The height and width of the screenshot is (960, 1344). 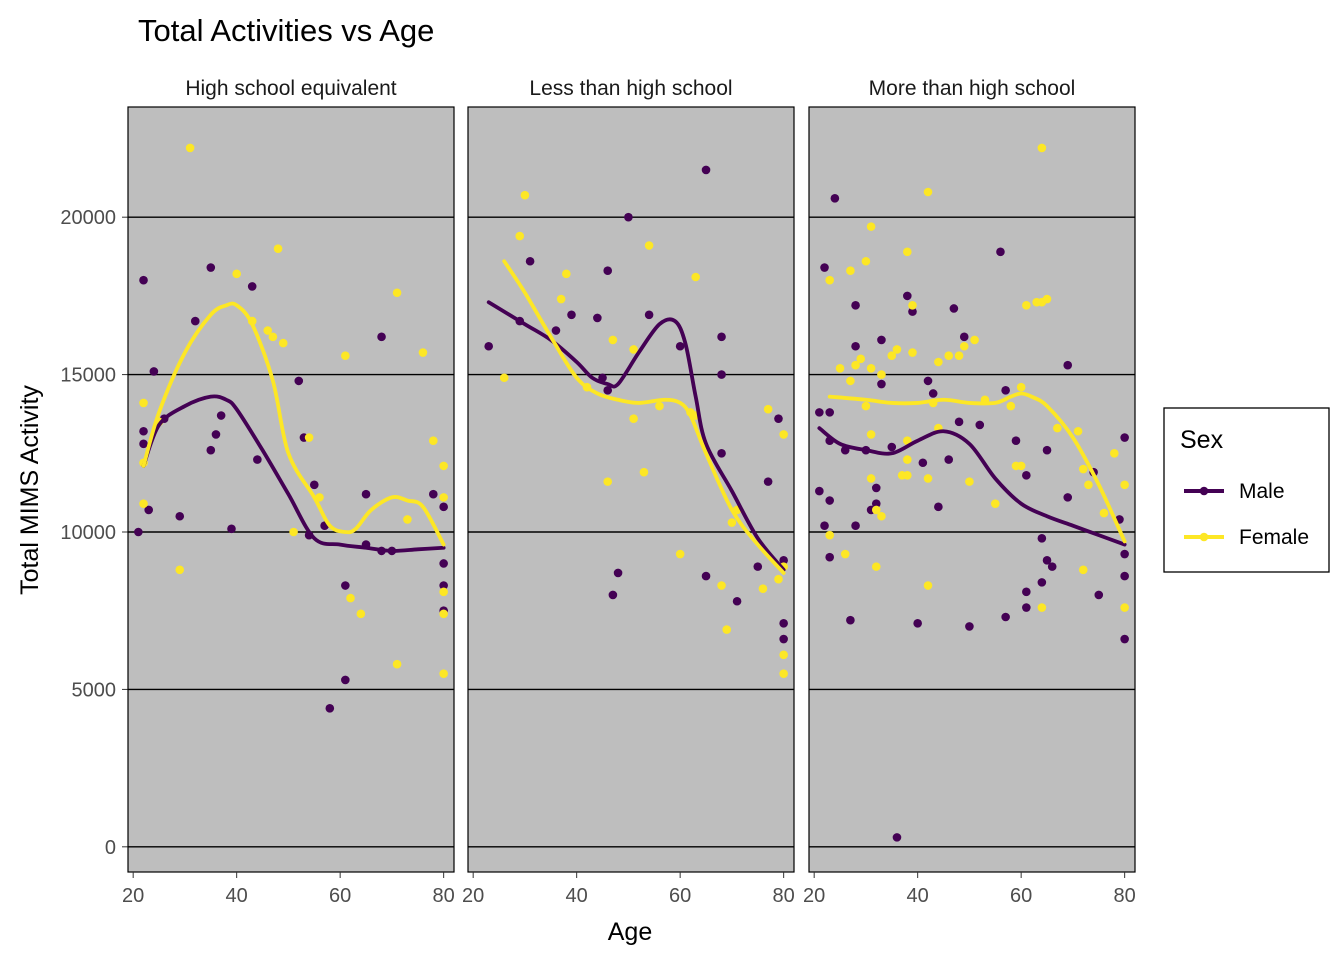 I want to click on legend-label-male: Male, so click(x=1262, y=491).